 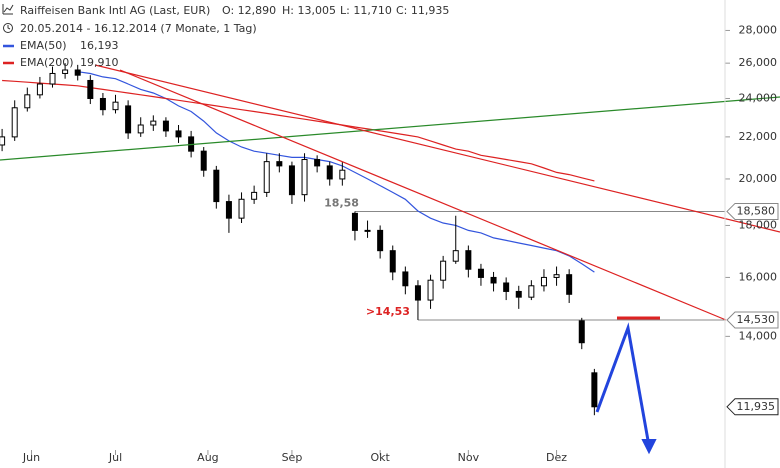 I want to click on legend-label: EMA(50), so click(x=43, y=45).